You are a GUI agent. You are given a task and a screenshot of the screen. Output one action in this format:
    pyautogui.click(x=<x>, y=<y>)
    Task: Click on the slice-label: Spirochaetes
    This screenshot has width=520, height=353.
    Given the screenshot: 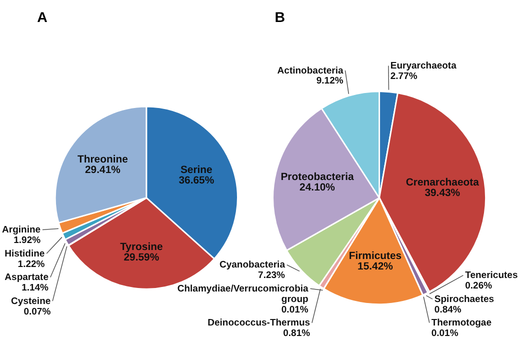 What is the action you would take?
    pyautogui.click(x=464, y=299)
    